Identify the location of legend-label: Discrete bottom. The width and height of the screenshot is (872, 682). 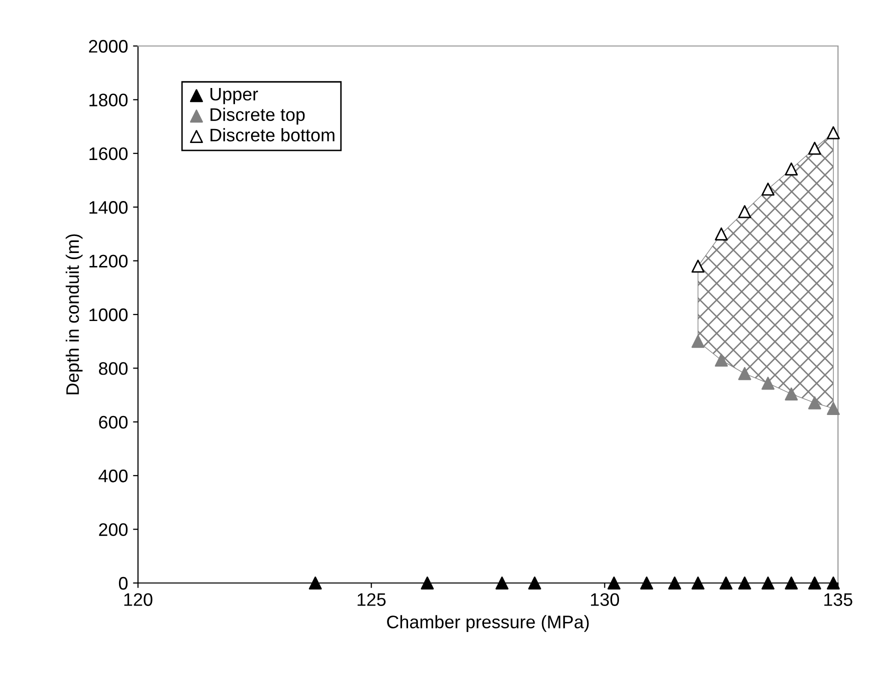
(272, 135).